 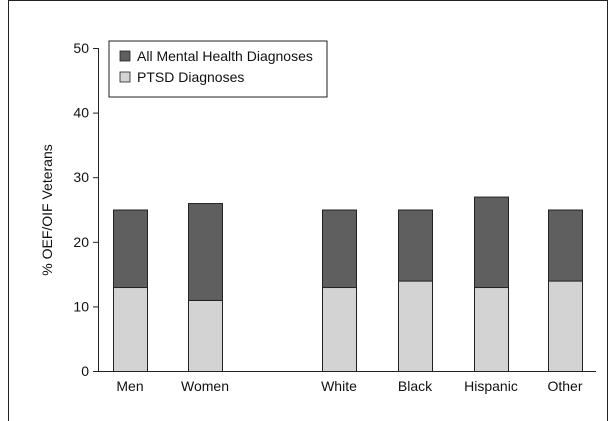 I want to click on y-tick-label: 10, so click(x=81, y=306).